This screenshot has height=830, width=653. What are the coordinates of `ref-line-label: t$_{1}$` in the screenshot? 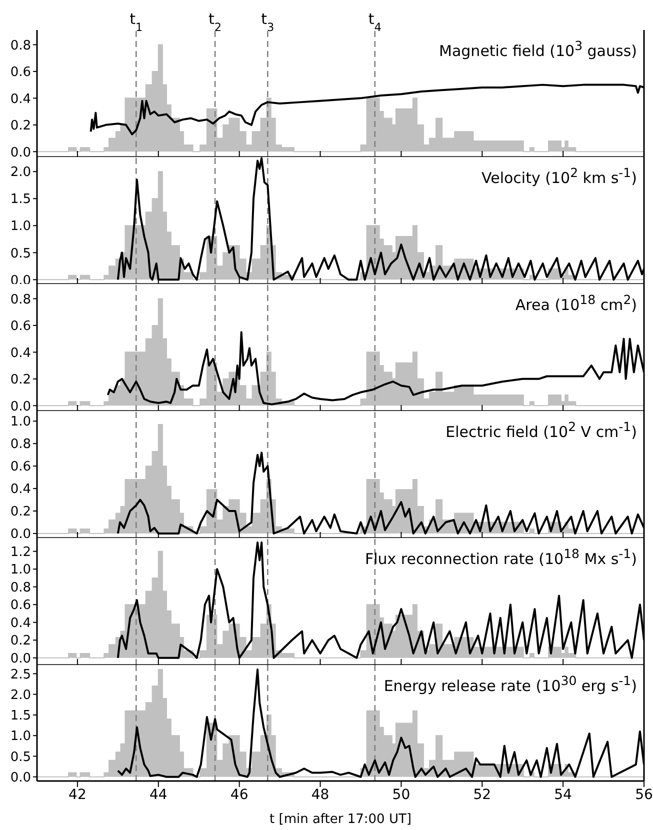 It's located at (136, 22).